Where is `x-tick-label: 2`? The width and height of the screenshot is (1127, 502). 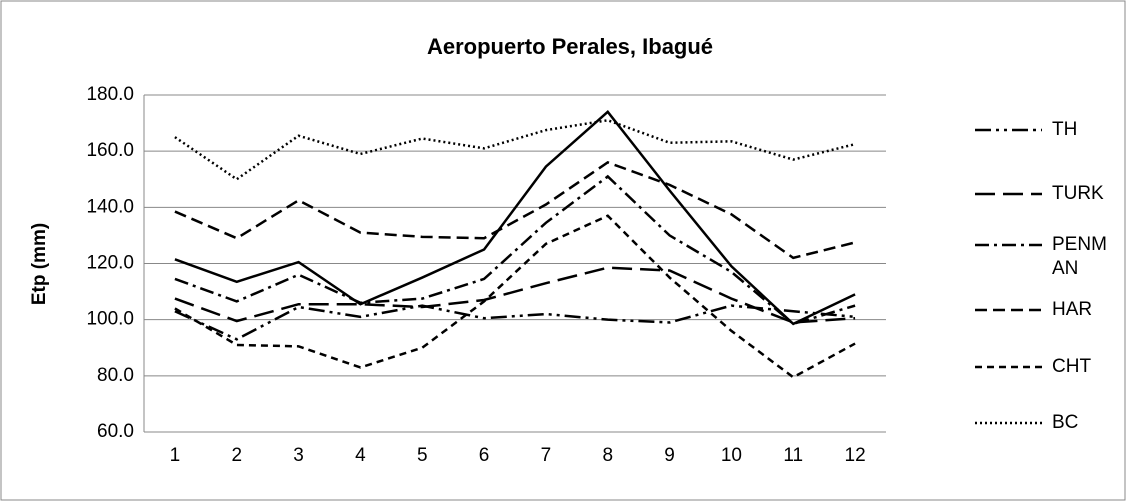 x-tick-label: 2 is located at coordinates (236, 455).